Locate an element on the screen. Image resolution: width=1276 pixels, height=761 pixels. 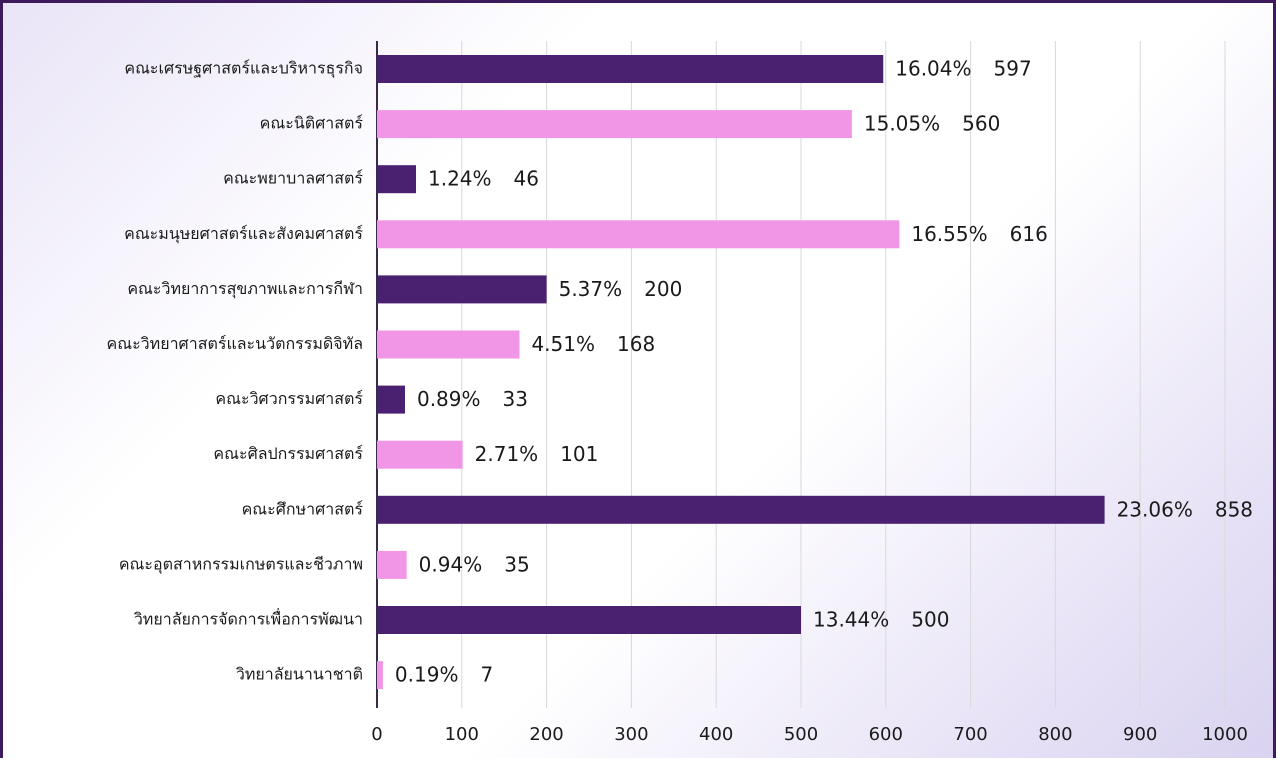
percent-label: 0.89% is located at coordinates (449, 399).